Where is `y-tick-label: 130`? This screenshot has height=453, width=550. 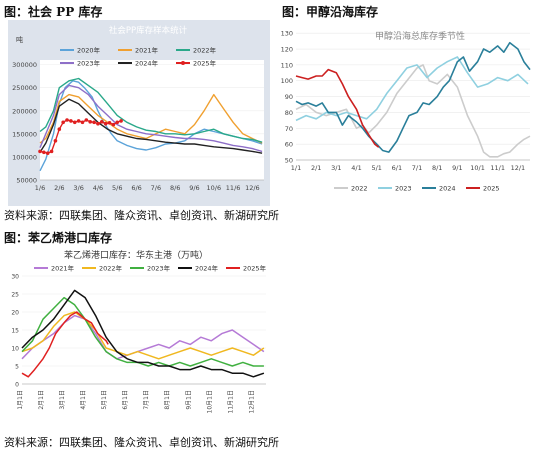
y-tick-label: 130 is located at coordinates (287, 34).